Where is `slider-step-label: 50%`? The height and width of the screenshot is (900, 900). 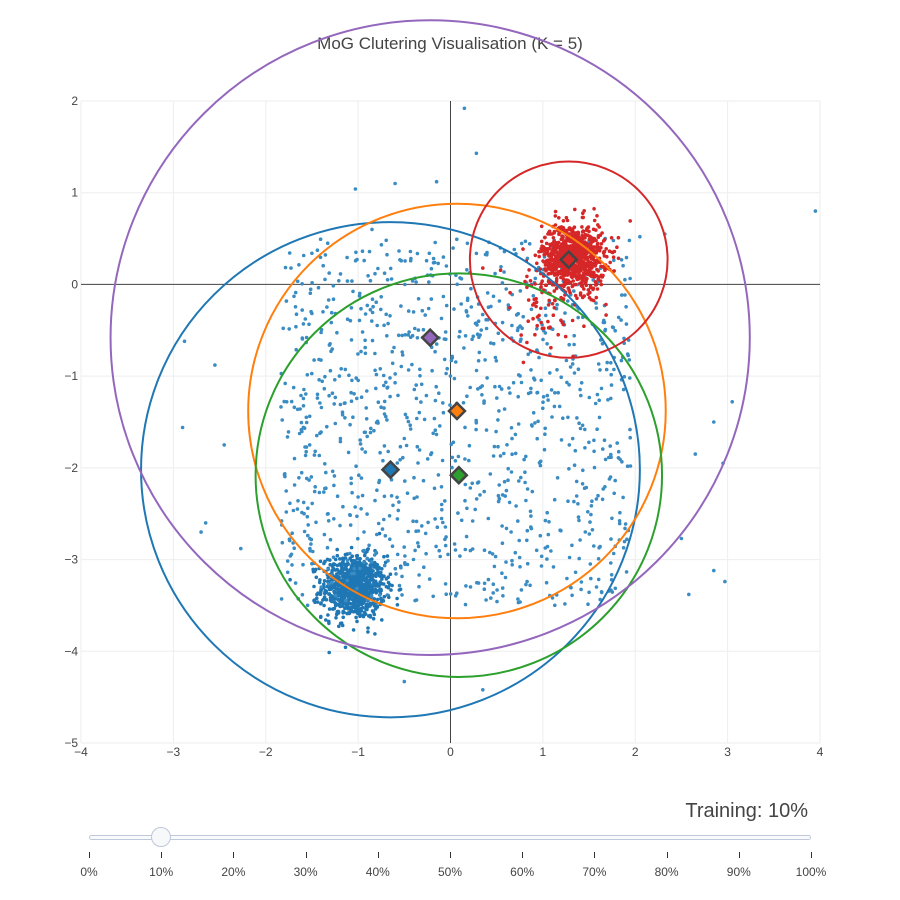
slider-step-label: 50% is located at coordinates (450, 872).